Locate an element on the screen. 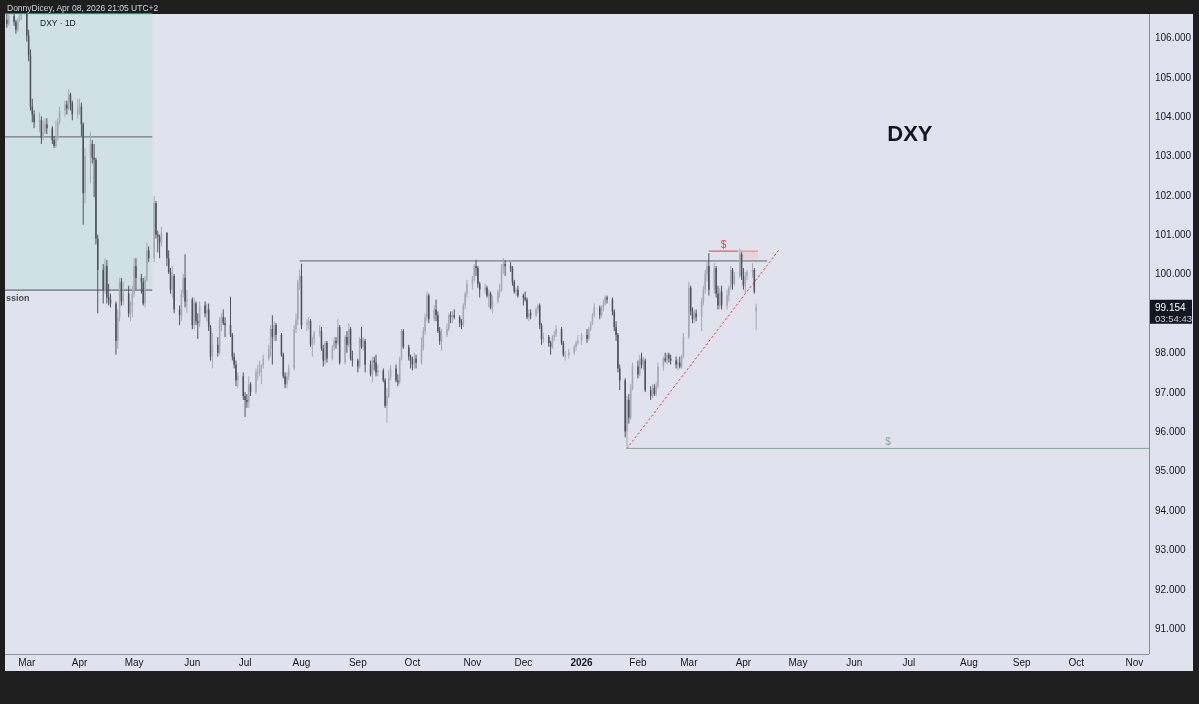 Image resolution: width=1199 pixels, height=704 pixels. text: 99.154 is located at coordinates (1171, 307).